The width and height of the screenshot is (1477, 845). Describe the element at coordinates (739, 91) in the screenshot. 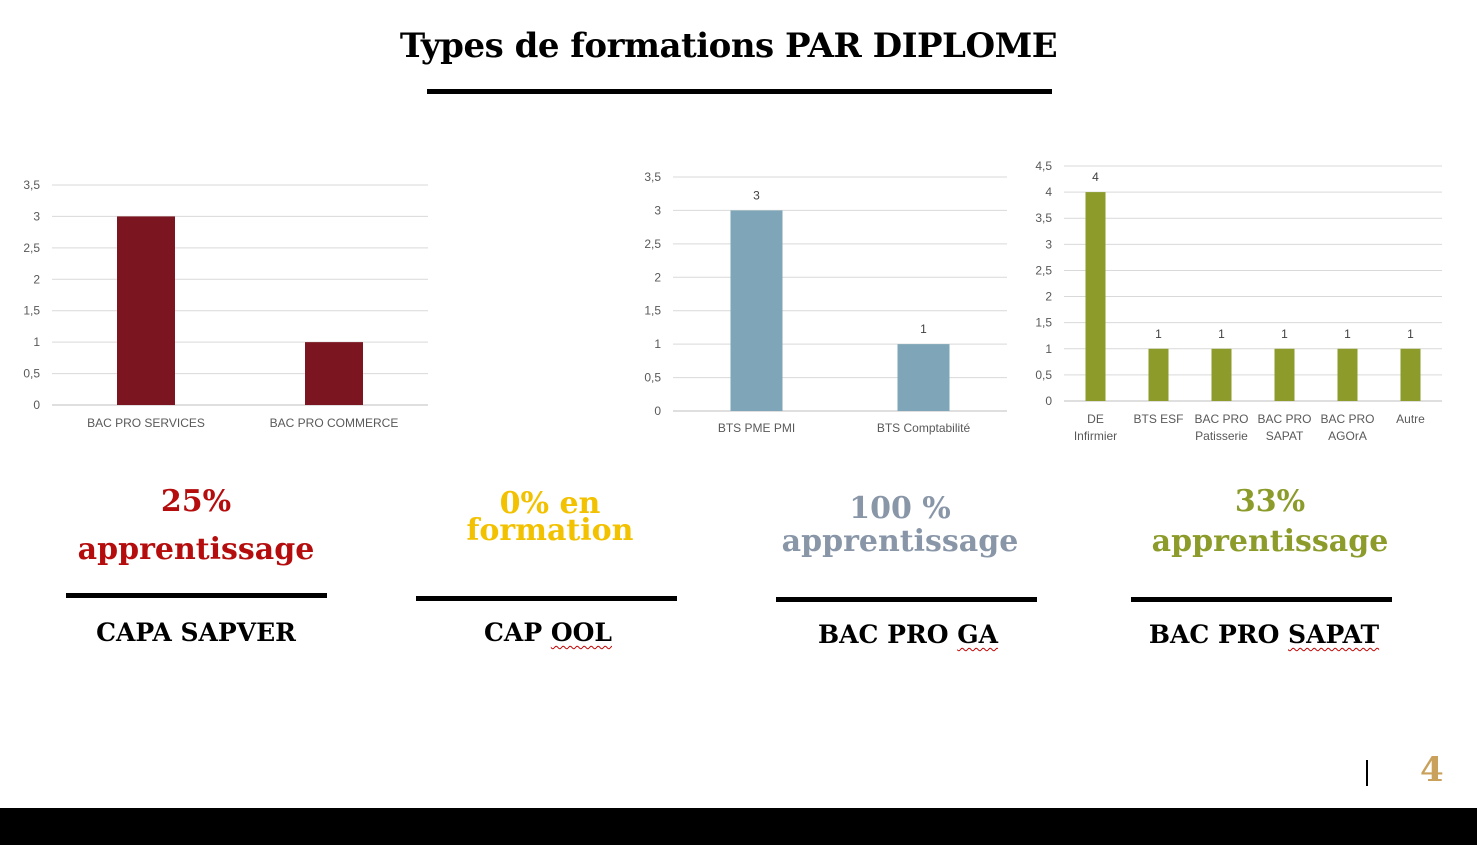

I see `title-underline` at that location.